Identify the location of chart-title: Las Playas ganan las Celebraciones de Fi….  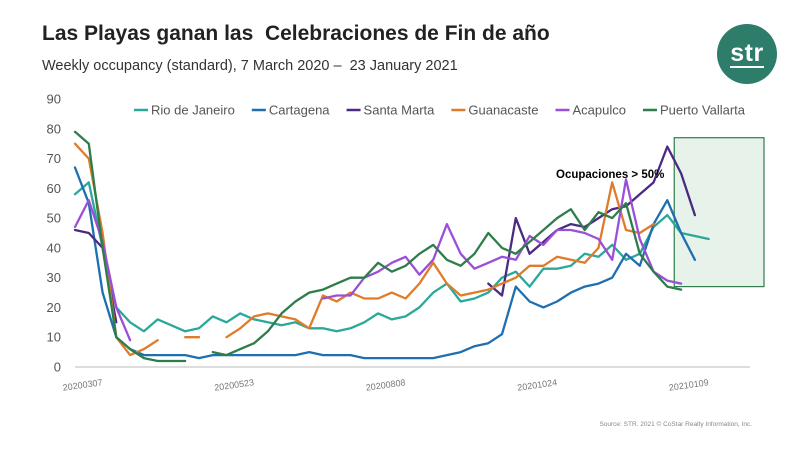
(296, 33).